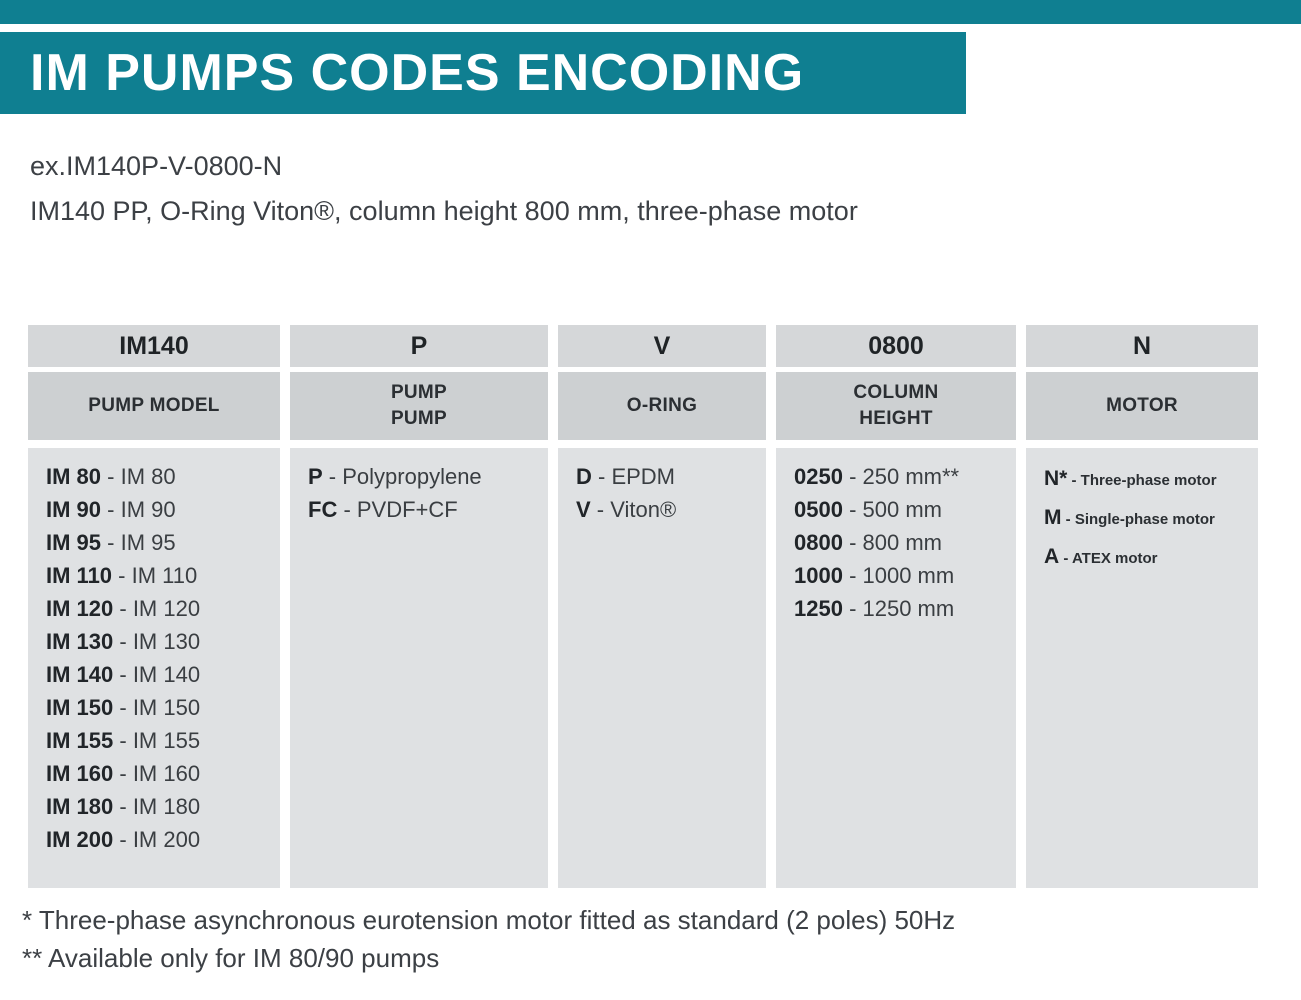  I want to click on column-code-o-ring: V, so click(662, 346).